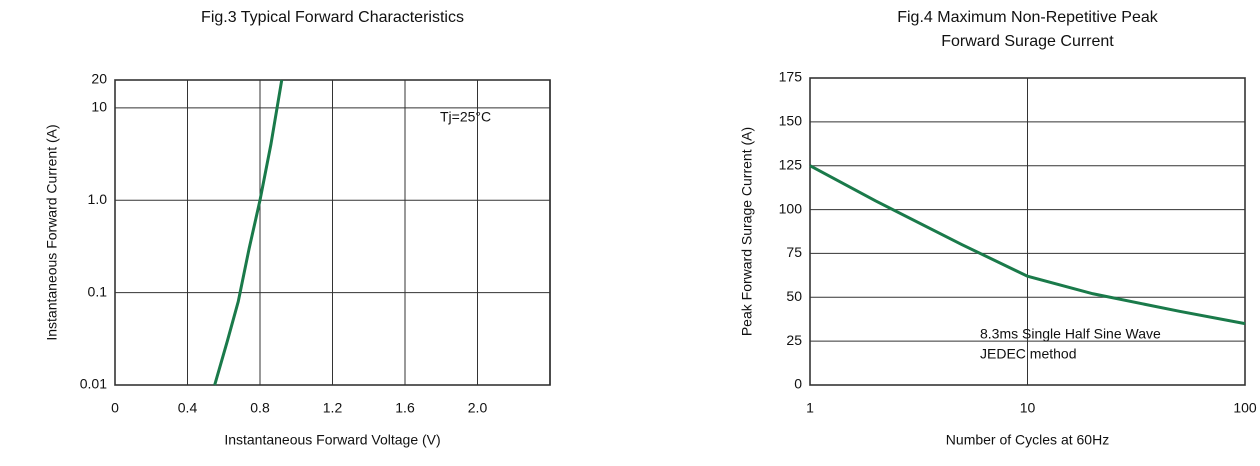 This screenshot has height=466, width=1260. What do you see at coordinates (1070, 334) in the screenshot?
I see `annotation: 8.3ms Single Half Sine Wave` at bounding box center [1070, 334].